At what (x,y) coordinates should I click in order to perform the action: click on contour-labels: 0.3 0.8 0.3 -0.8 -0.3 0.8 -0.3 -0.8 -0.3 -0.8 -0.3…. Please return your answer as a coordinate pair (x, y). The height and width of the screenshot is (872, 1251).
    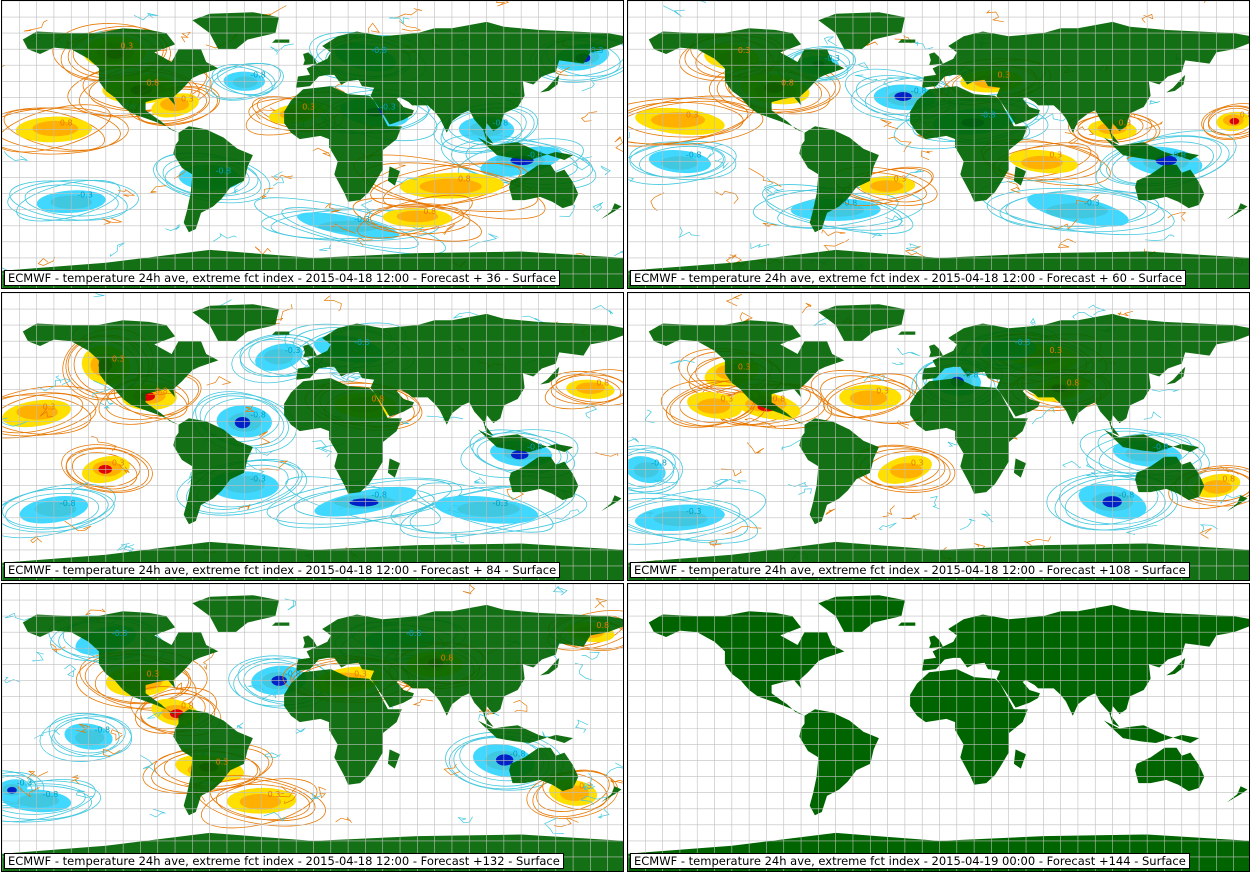
    Looking at the image, I should click on (326, 423).